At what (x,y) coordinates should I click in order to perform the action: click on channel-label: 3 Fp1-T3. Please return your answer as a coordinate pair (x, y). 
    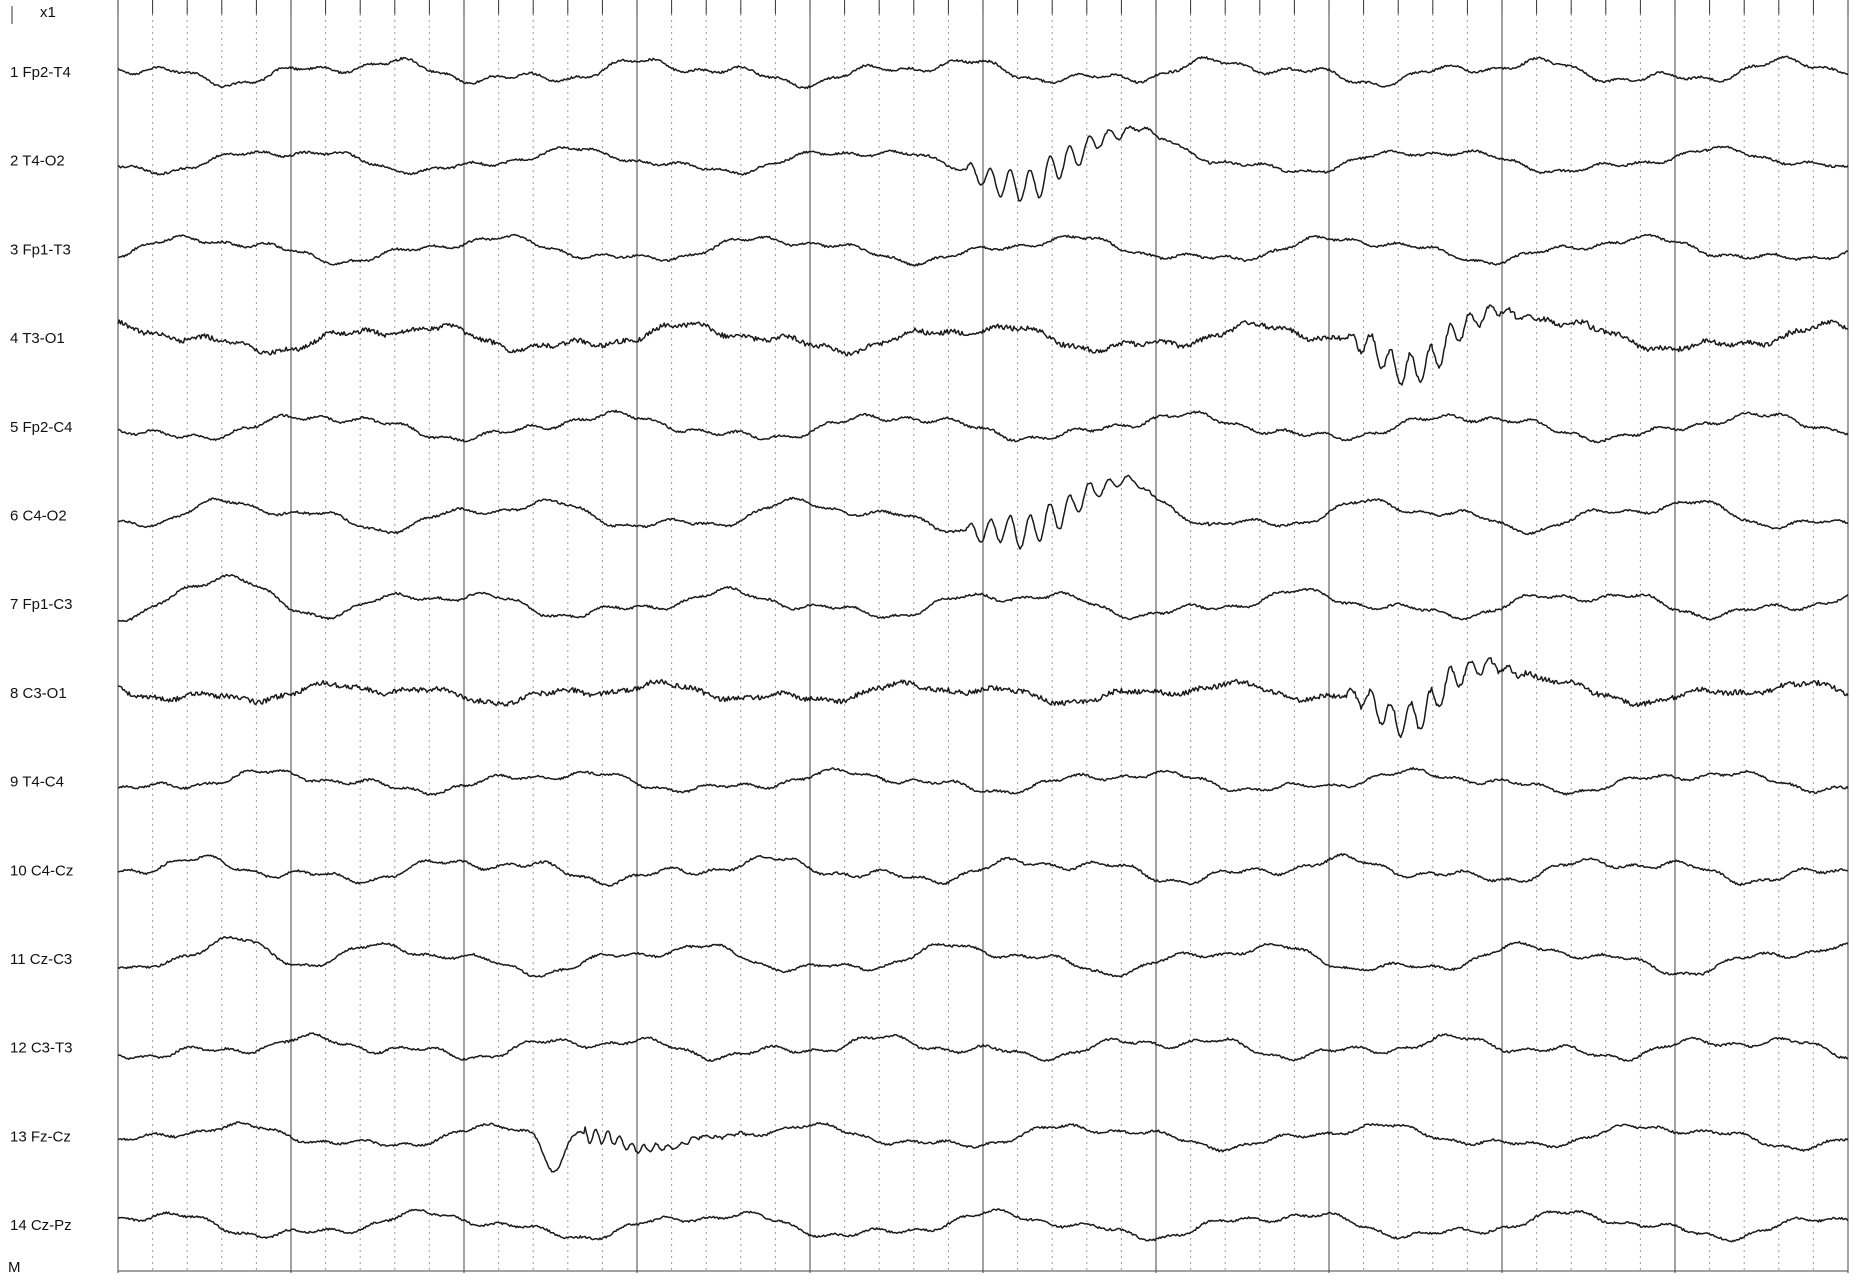
    Looking at the image, I should click on (40, 249).